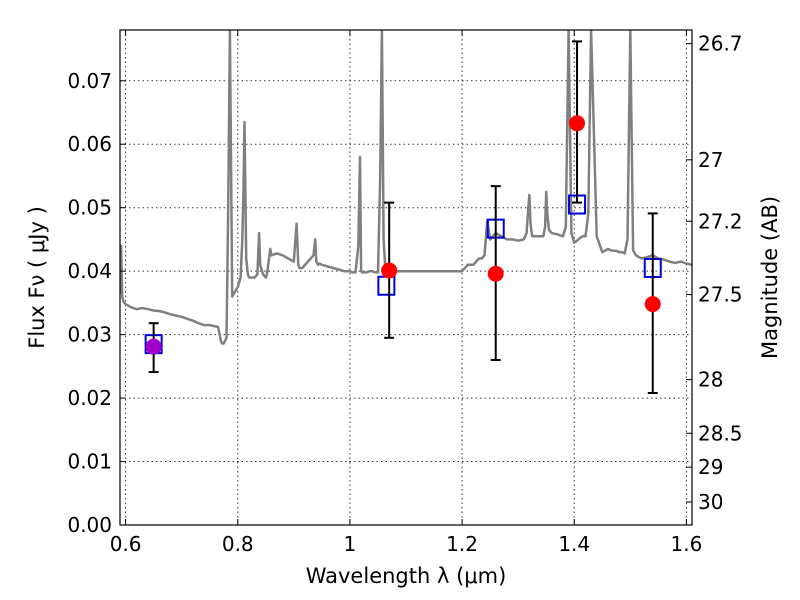 The image size is (800, 600). What do you see at coordinates (89, 144) in the screenshot?
I see `y-tick-label: 0.06` at bounding box center [89, 144].